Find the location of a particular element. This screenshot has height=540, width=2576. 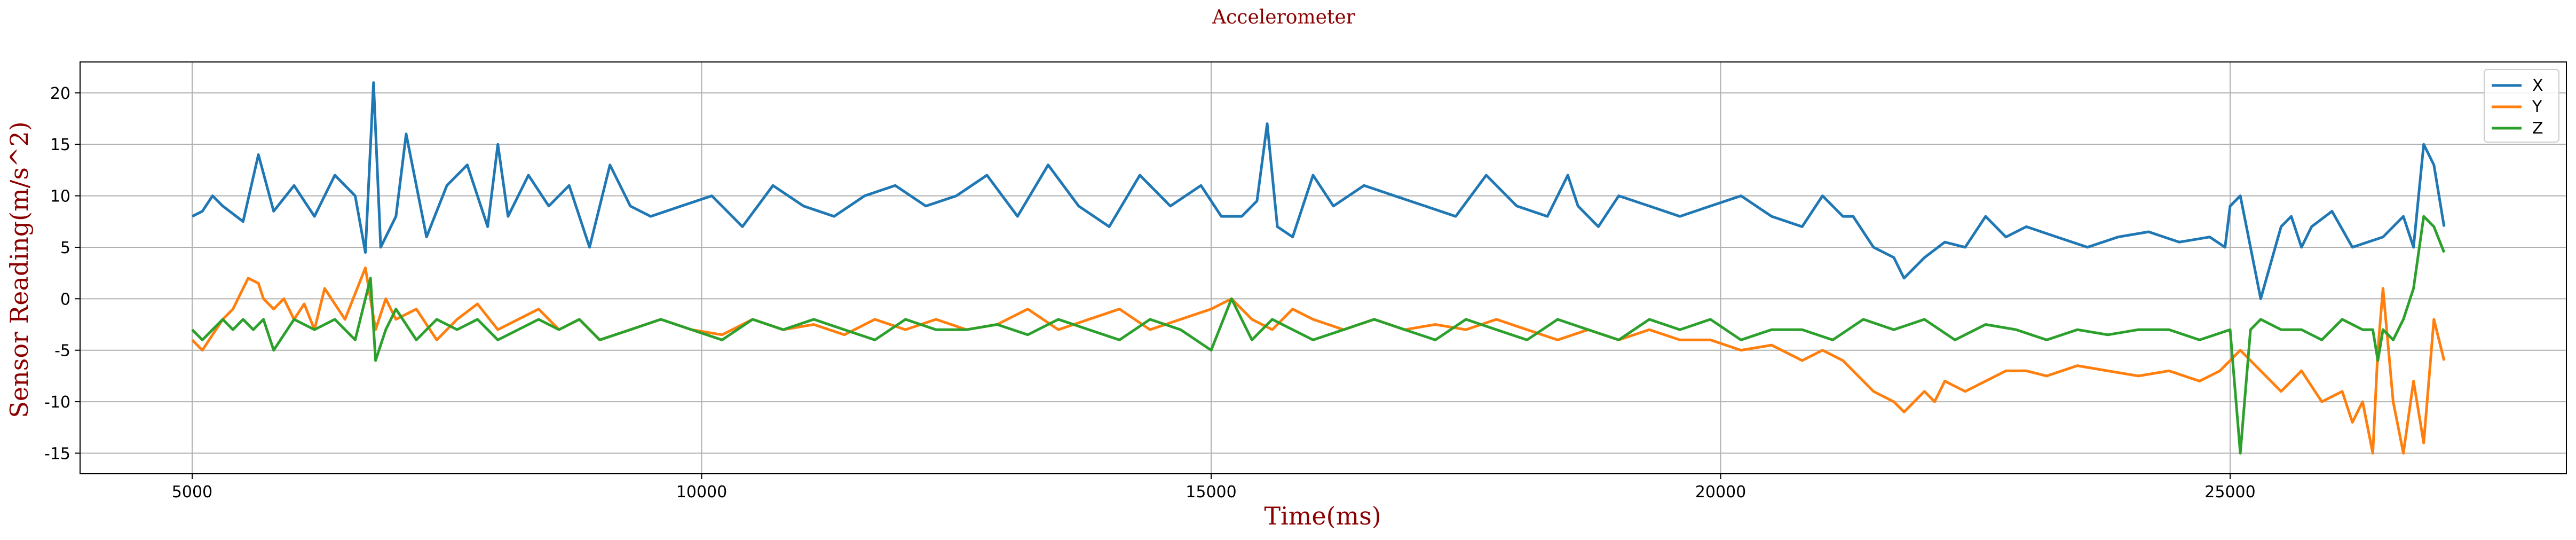

chart-title: Accelerometer is located at coordinates (1284, 17).